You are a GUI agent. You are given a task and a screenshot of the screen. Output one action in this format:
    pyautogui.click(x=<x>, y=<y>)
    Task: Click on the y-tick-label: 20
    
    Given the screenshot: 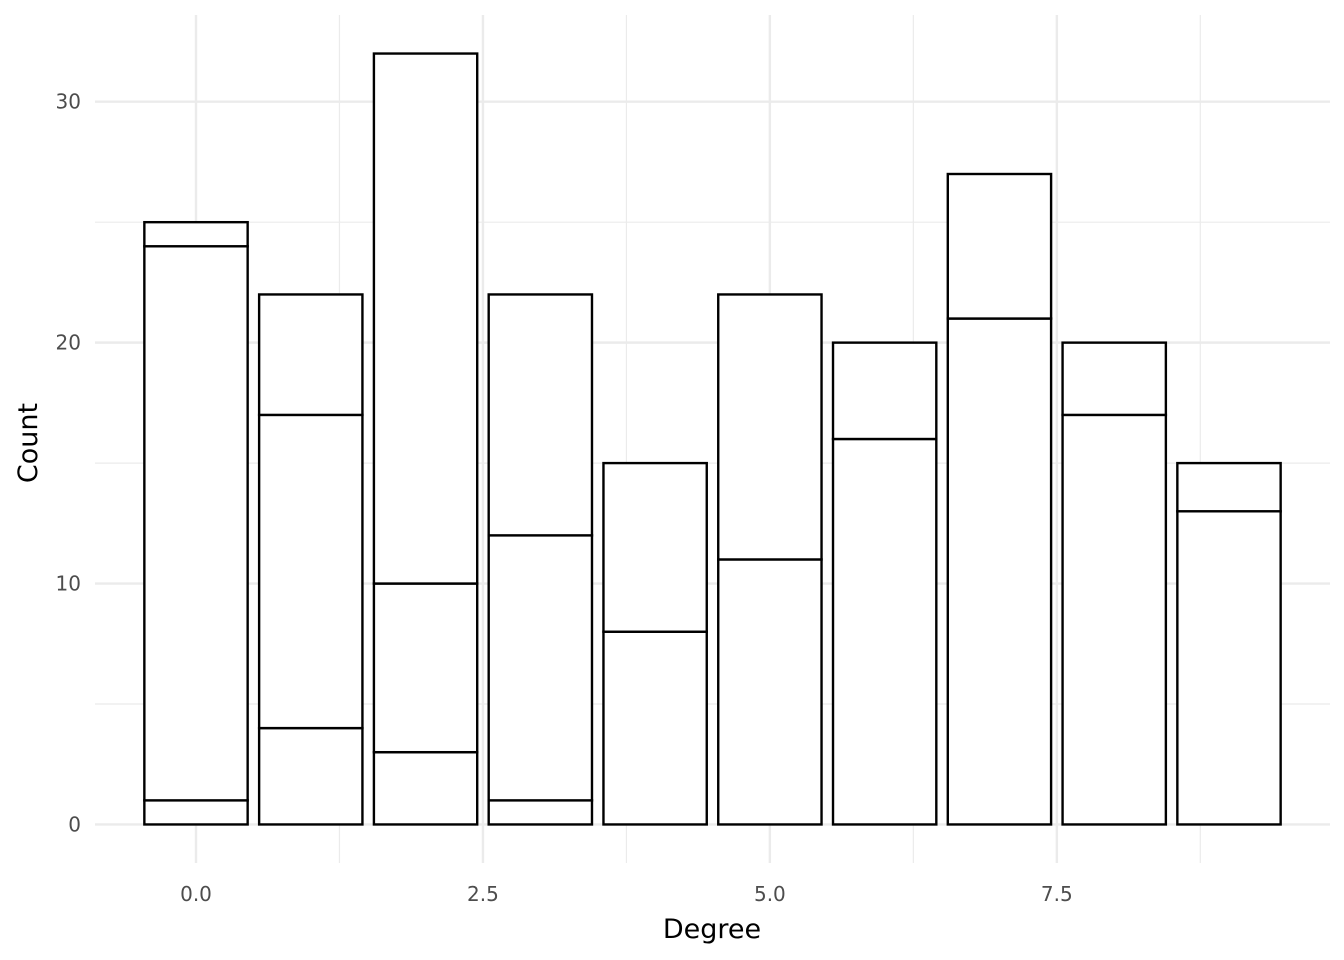 What is the action you would take?
    pyautogui.click(x=68, y=343)
    